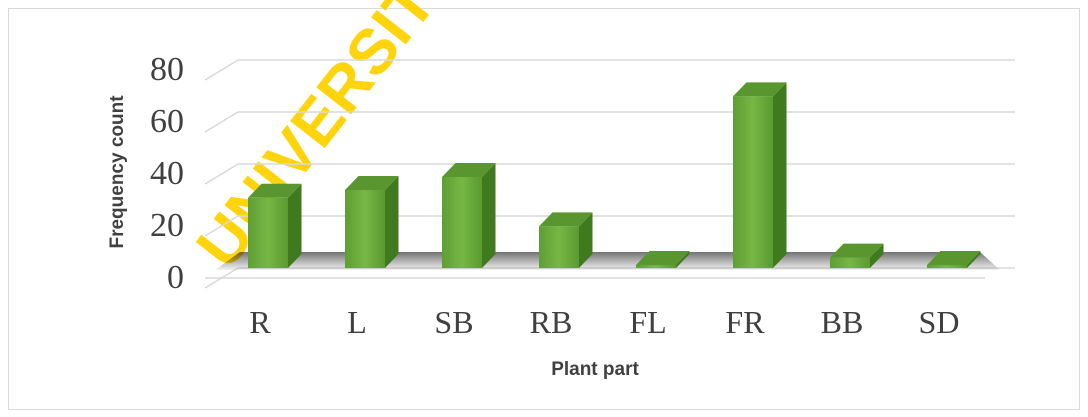 The width and height of the screenshot is (1088, 417). I want to click on x-tick-label: BB, so click(842, 322).